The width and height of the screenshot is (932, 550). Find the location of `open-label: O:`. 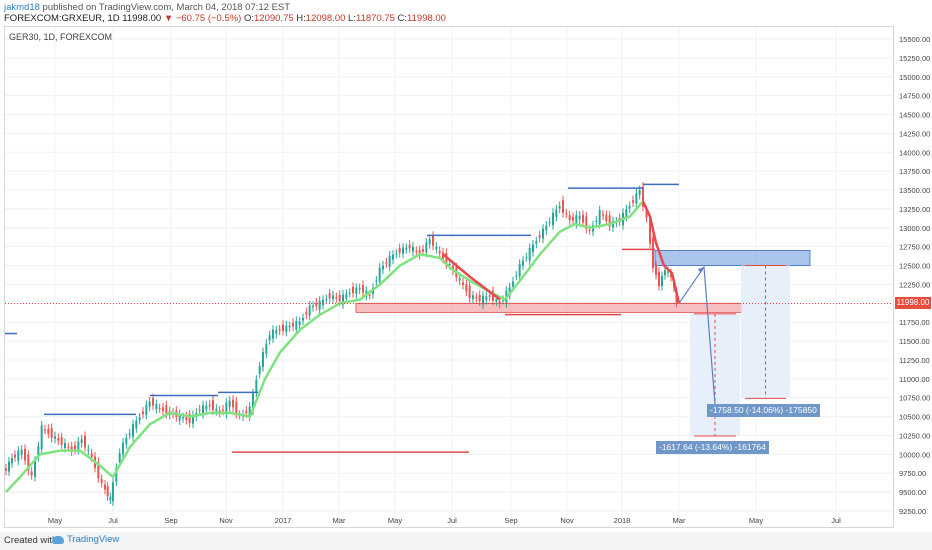

open-label: O: is located at coordinates (249, 18).